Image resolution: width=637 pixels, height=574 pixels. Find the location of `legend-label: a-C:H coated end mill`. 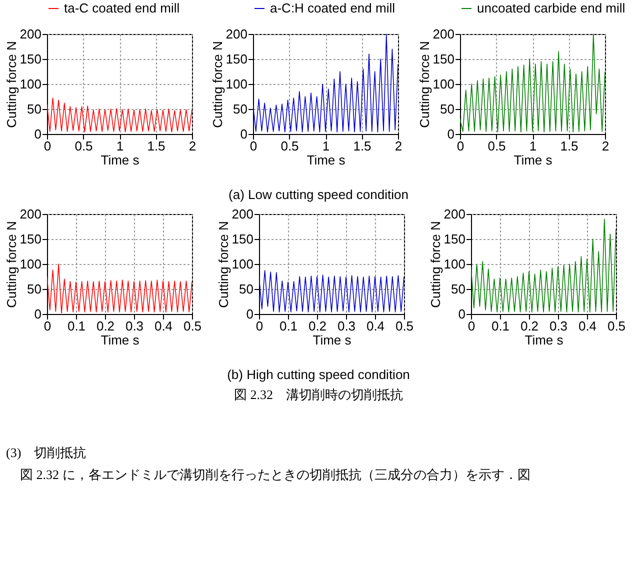

legend-label: a-C:H coated end mill is located at coordinates (333, 8).